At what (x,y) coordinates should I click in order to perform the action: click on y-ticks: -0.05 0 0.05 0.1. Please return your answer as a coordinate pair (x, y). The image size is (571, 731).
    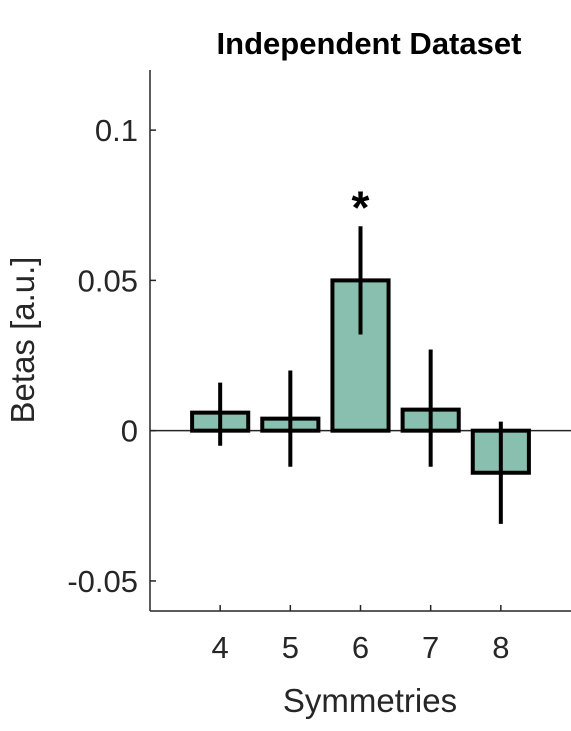
    Looking at the image, I should click on (111, 356).